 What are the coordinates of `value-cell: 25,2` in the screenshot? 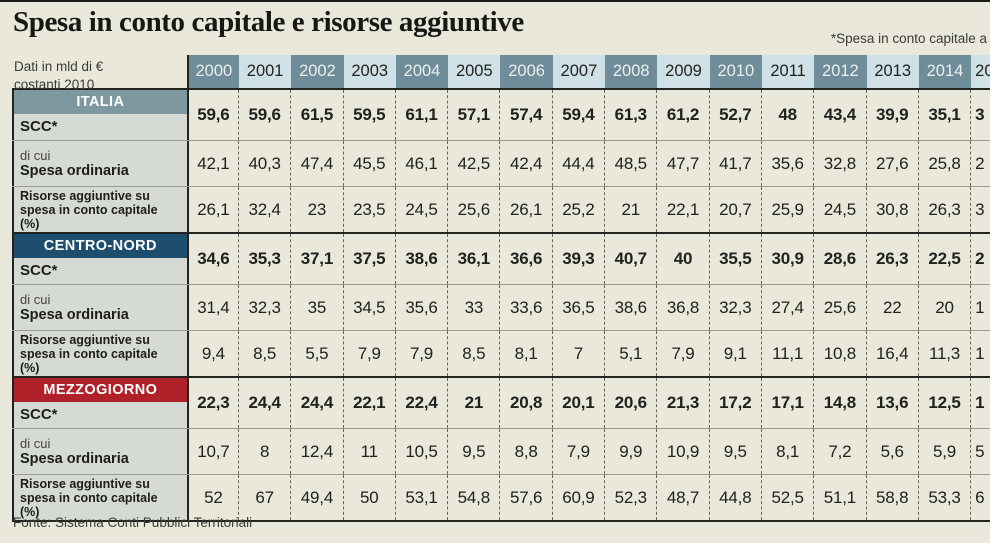 It's located at (579, 209).